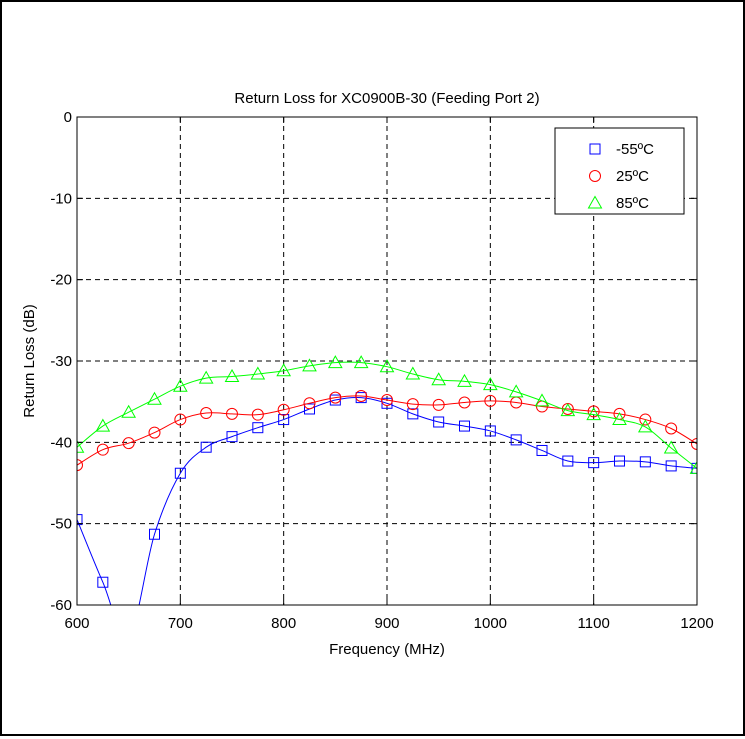 The image size is (745, 739). Describe the element at coordinates (61, 198) in the screenshot. I see `y-tick-label: -10` at that location.